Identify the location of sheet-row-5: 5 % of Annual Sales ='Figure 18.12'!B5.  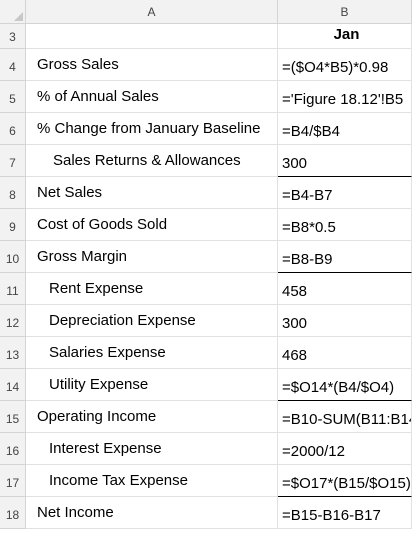
(206, 97).